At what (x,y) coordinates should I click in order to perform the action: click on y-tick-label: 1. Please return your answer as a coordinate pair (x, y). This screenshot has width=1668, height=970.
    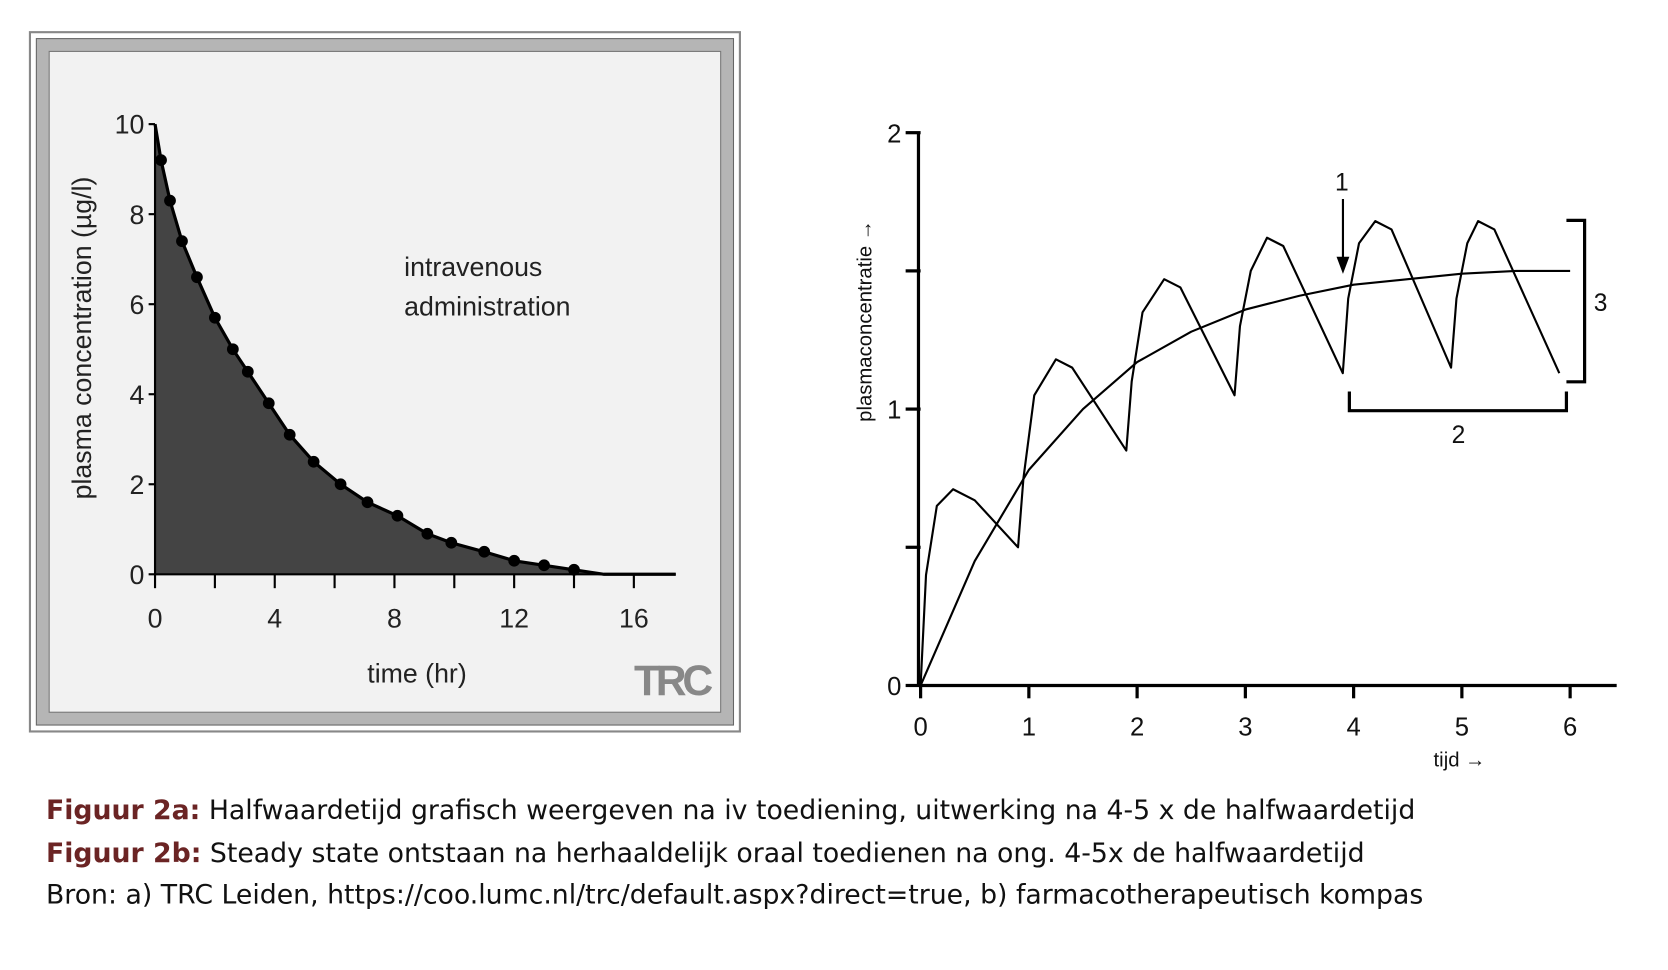
    Looking at the image, I should click on (894, 411).